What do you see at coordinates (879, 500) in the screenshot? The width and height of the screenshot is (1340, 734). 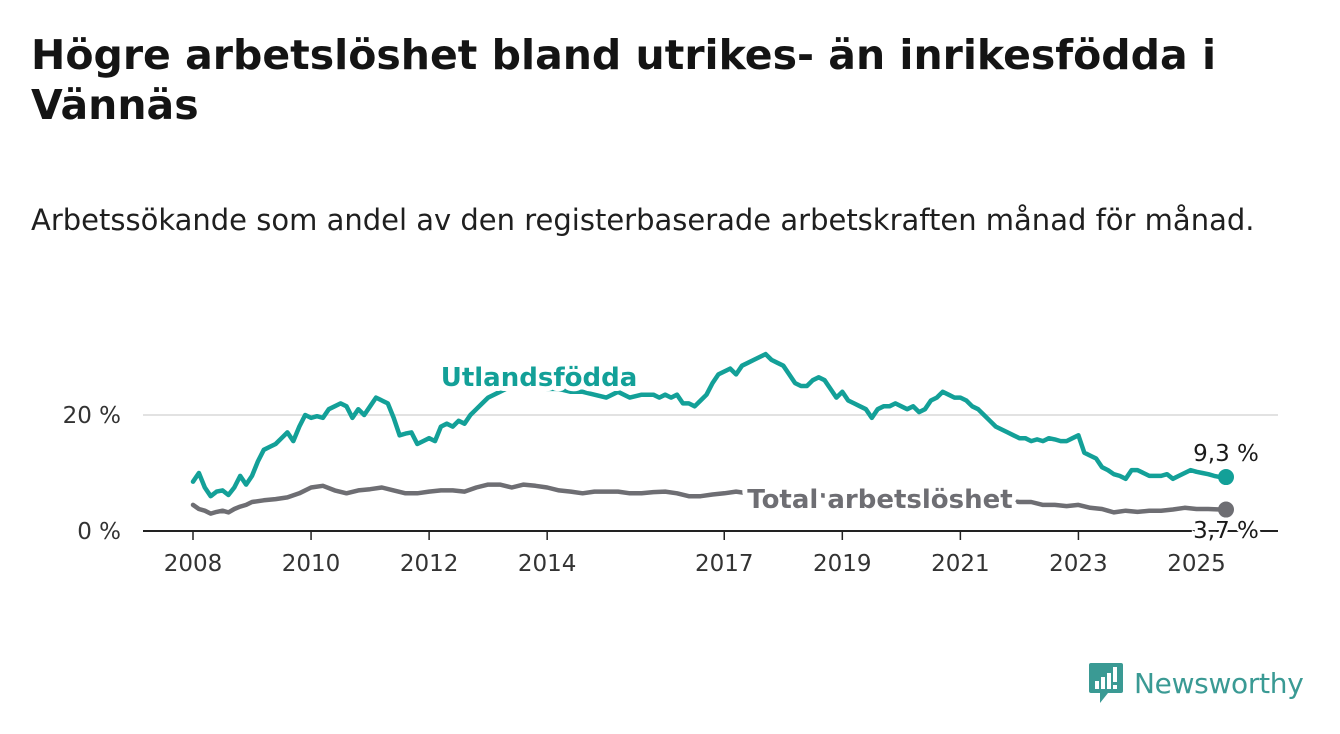 I see `series-label-total: Total arbetslöshet` at bounding box center [879, 500].